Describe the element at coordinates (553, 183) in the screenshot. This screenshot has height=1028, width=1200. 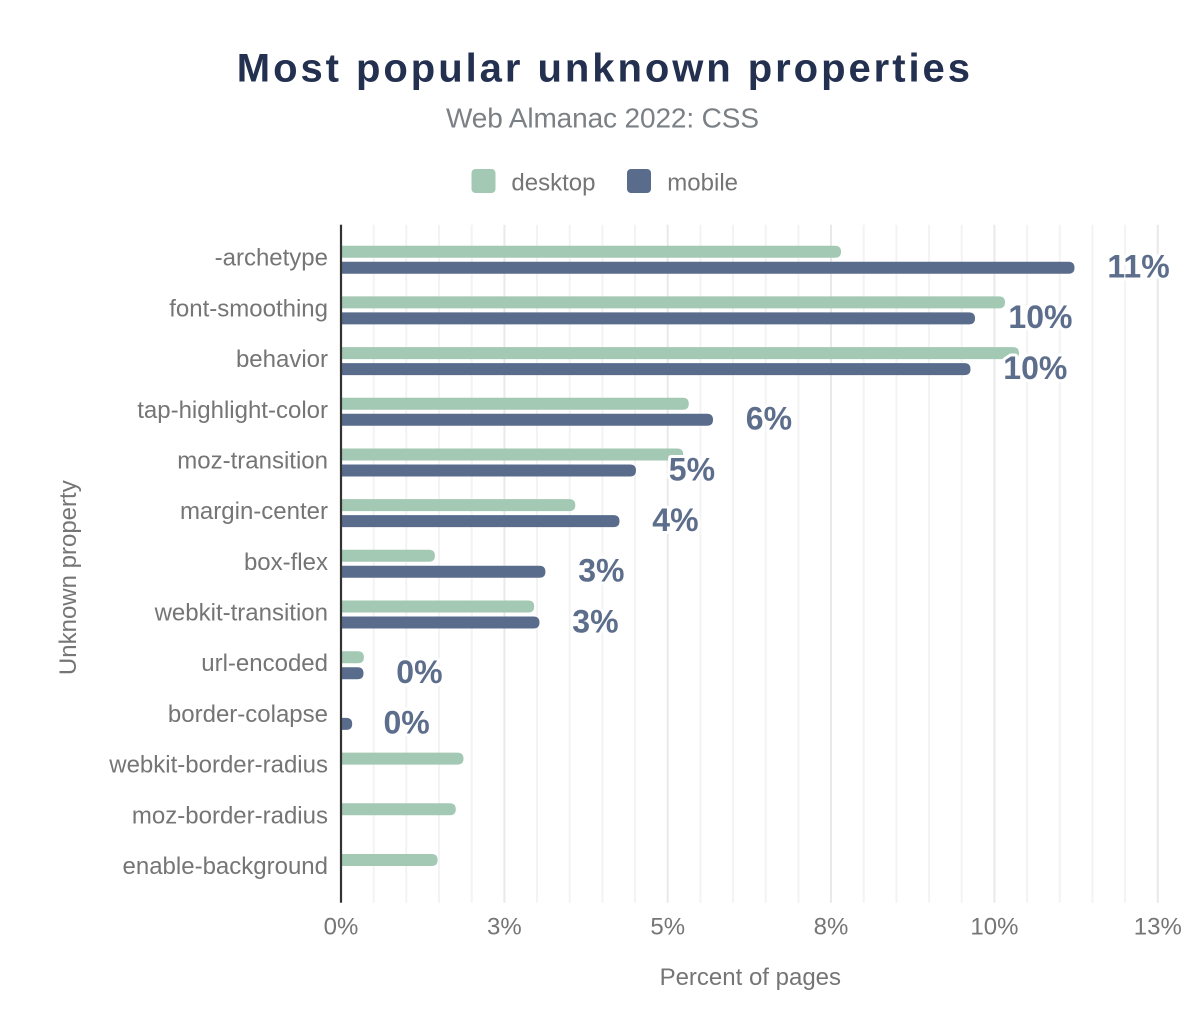
I see `svg-text: desktop` at that location.